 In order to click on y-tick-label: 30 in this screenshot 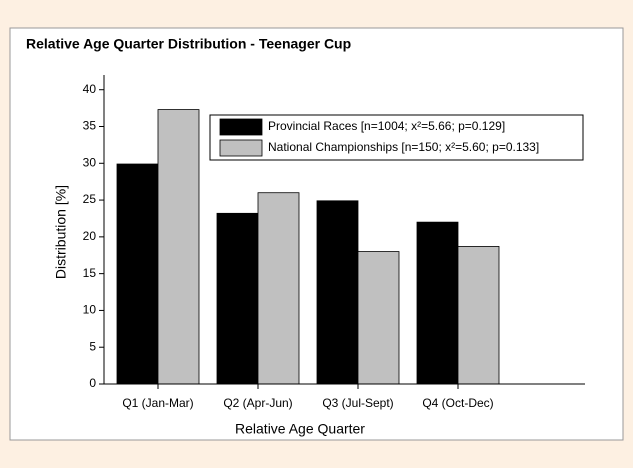, I will do `click(90, 162)`.